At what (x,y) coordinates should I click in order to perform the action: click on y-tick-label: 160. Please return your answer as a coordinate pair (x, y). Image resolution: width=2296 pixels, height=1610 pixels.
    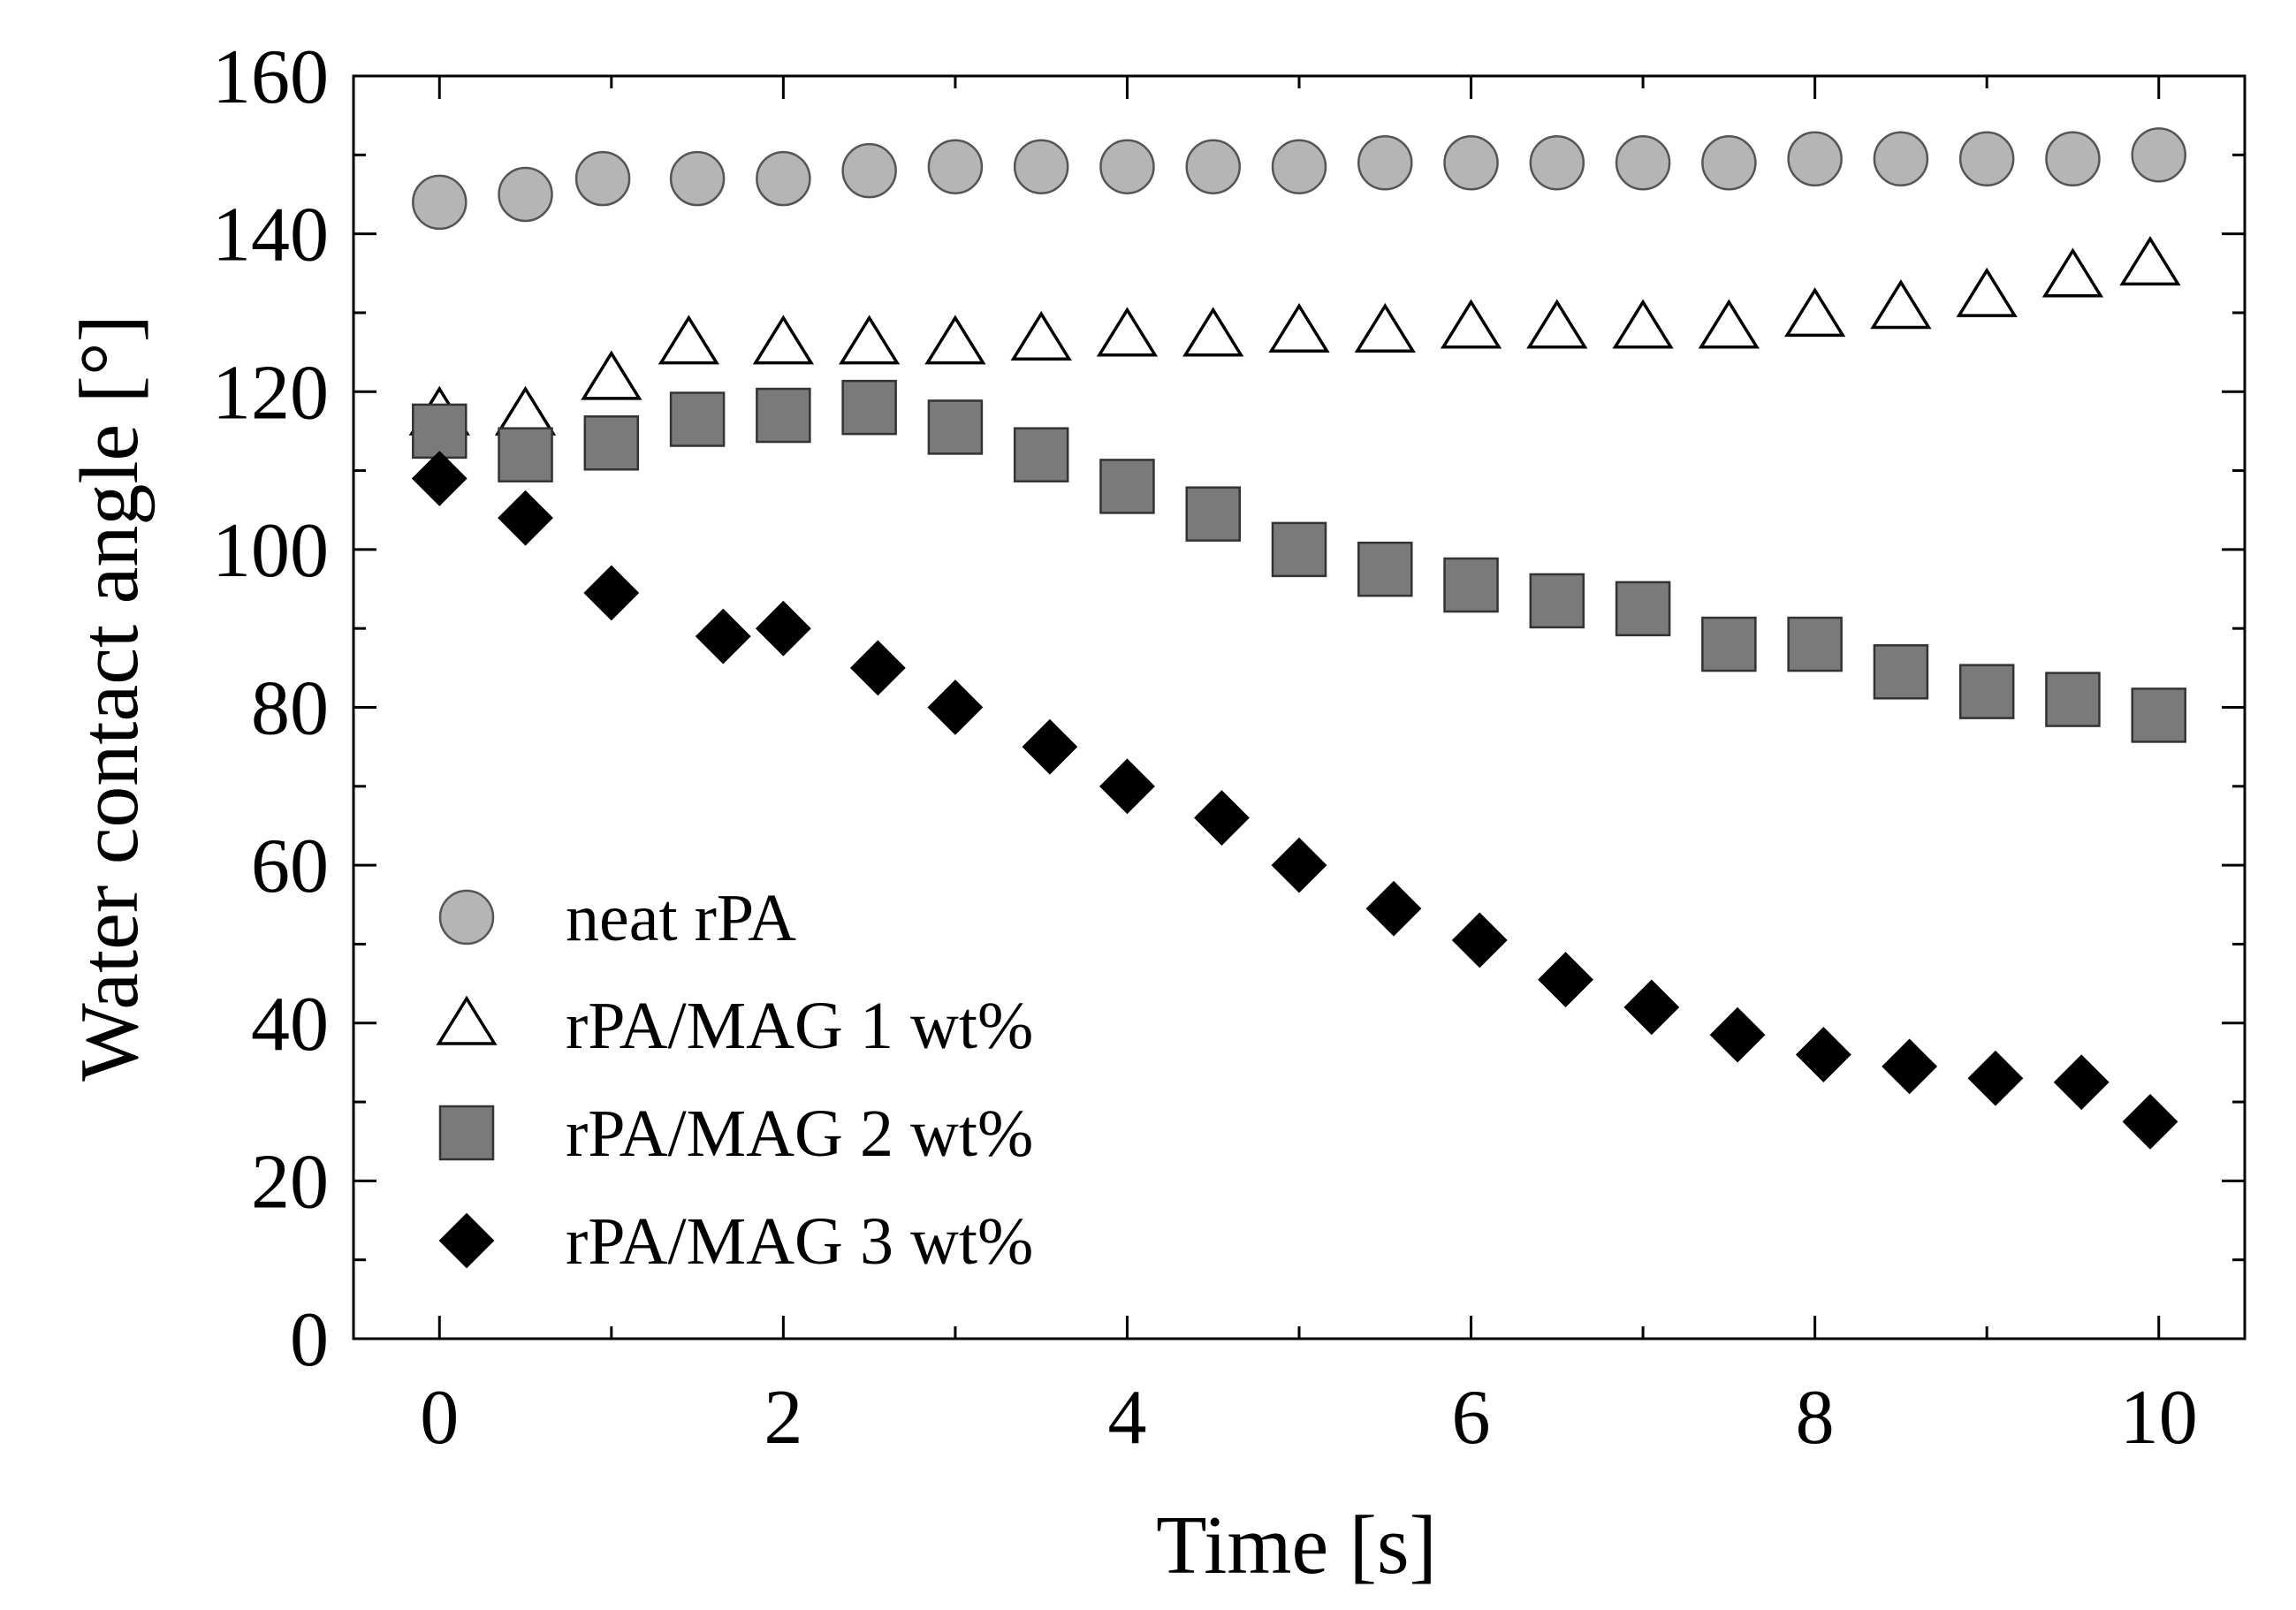
    Looking at the image, I should click on (270, 77).